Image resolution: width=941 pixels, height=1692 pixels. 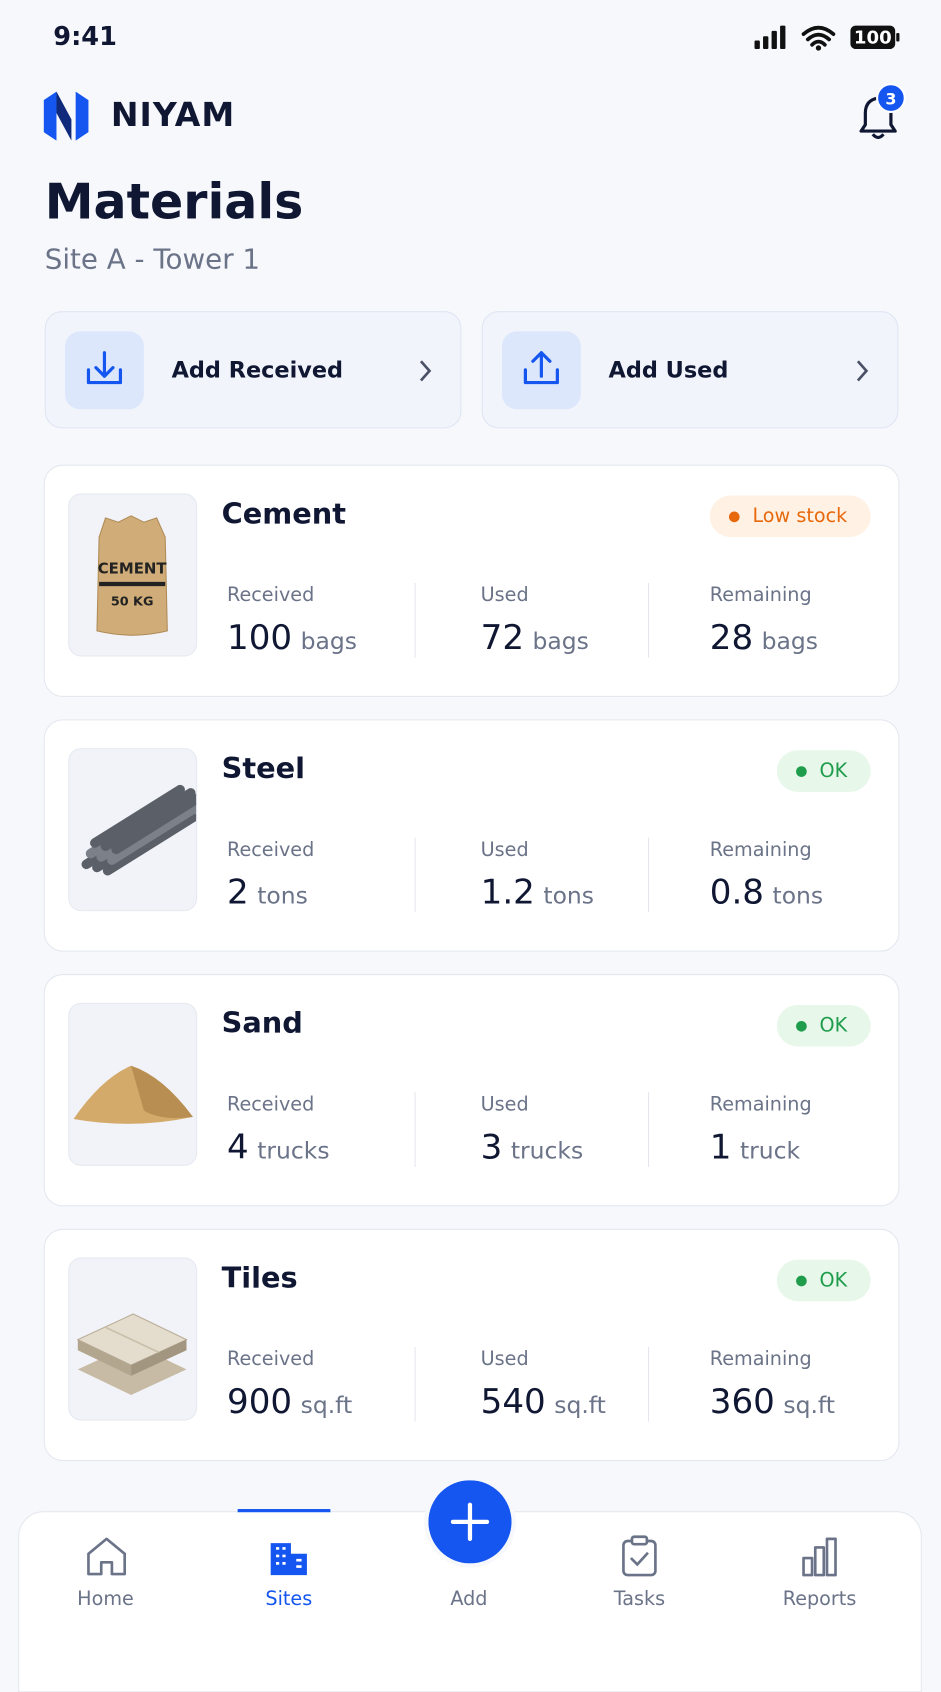 What do you see at coordinates (736, 892) in the screenshot?
I see `stat-value: 0.8` at bounding box center [736, 892].